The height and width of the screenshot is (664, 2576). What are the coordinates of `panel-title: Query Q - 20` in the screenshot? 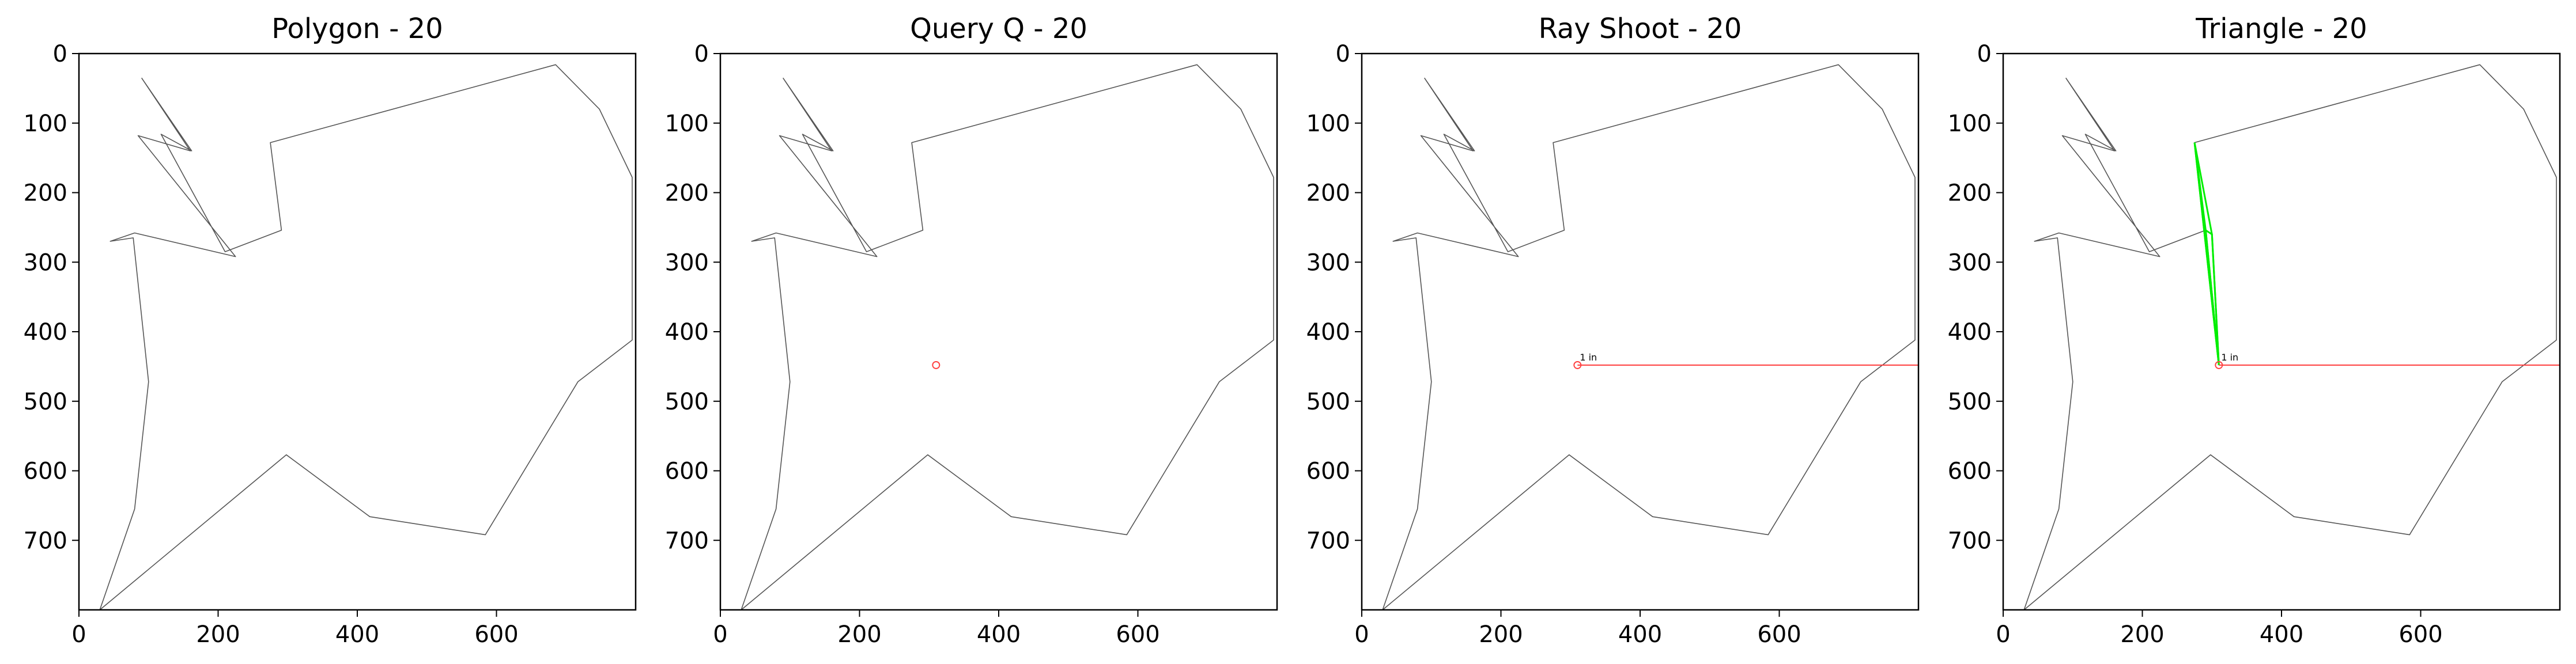 It's located at (998, 29).